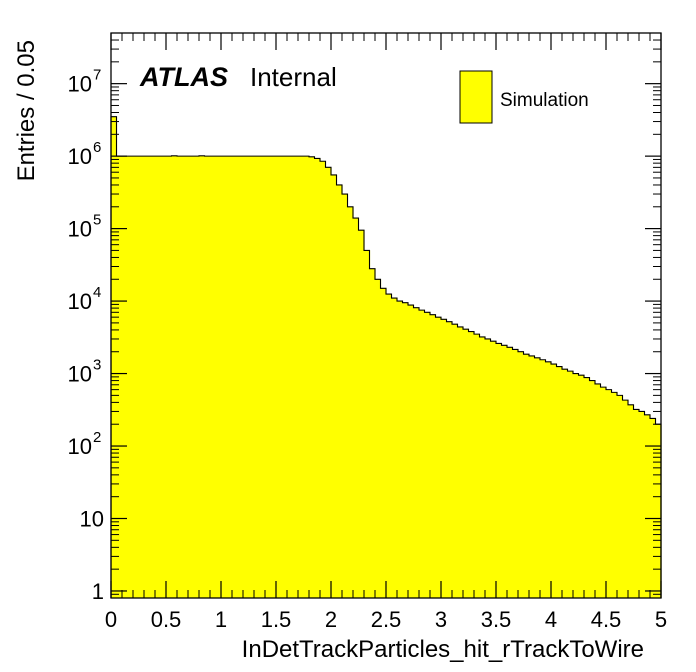 The height and width of the screenshot is (672, 696). What do you see at coordinates (97, 220) in the screenshot?
I see `y-tick-exponent: 5` at bounding box center [97, 220].